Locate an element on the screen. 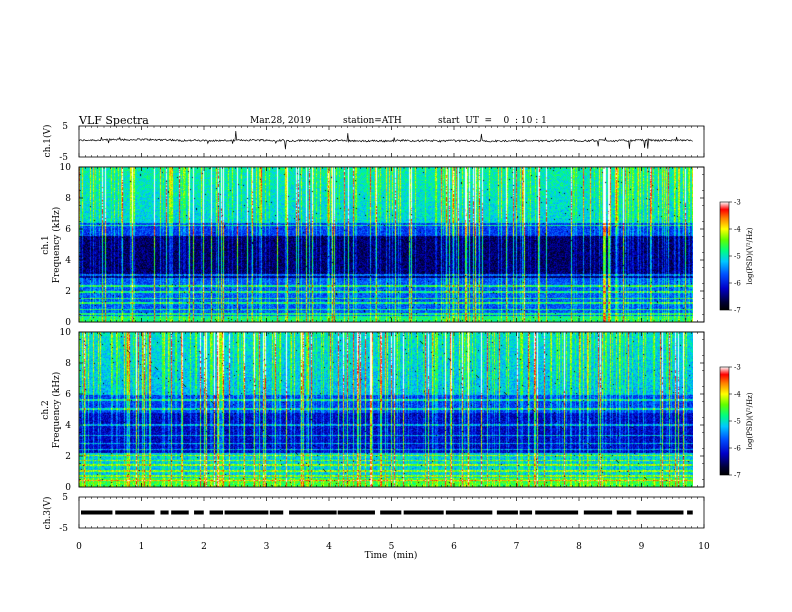 The width and height of the screenshot is (792, 612). ch3-ytick-top: 5 is located at coordinates (65, 498).